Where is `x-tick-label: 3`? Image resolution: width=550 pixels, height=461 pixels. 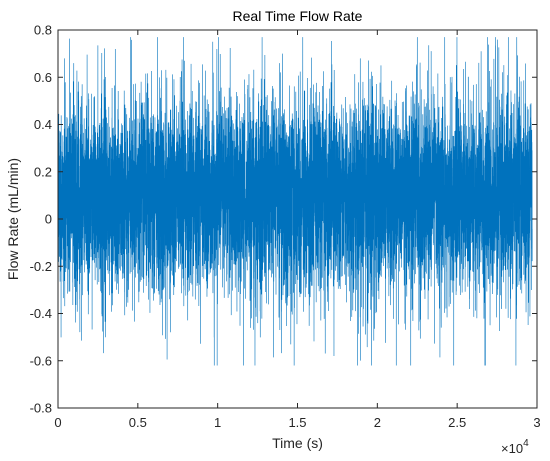
x-tick-label: 3 is located at coordinates (536, 422).